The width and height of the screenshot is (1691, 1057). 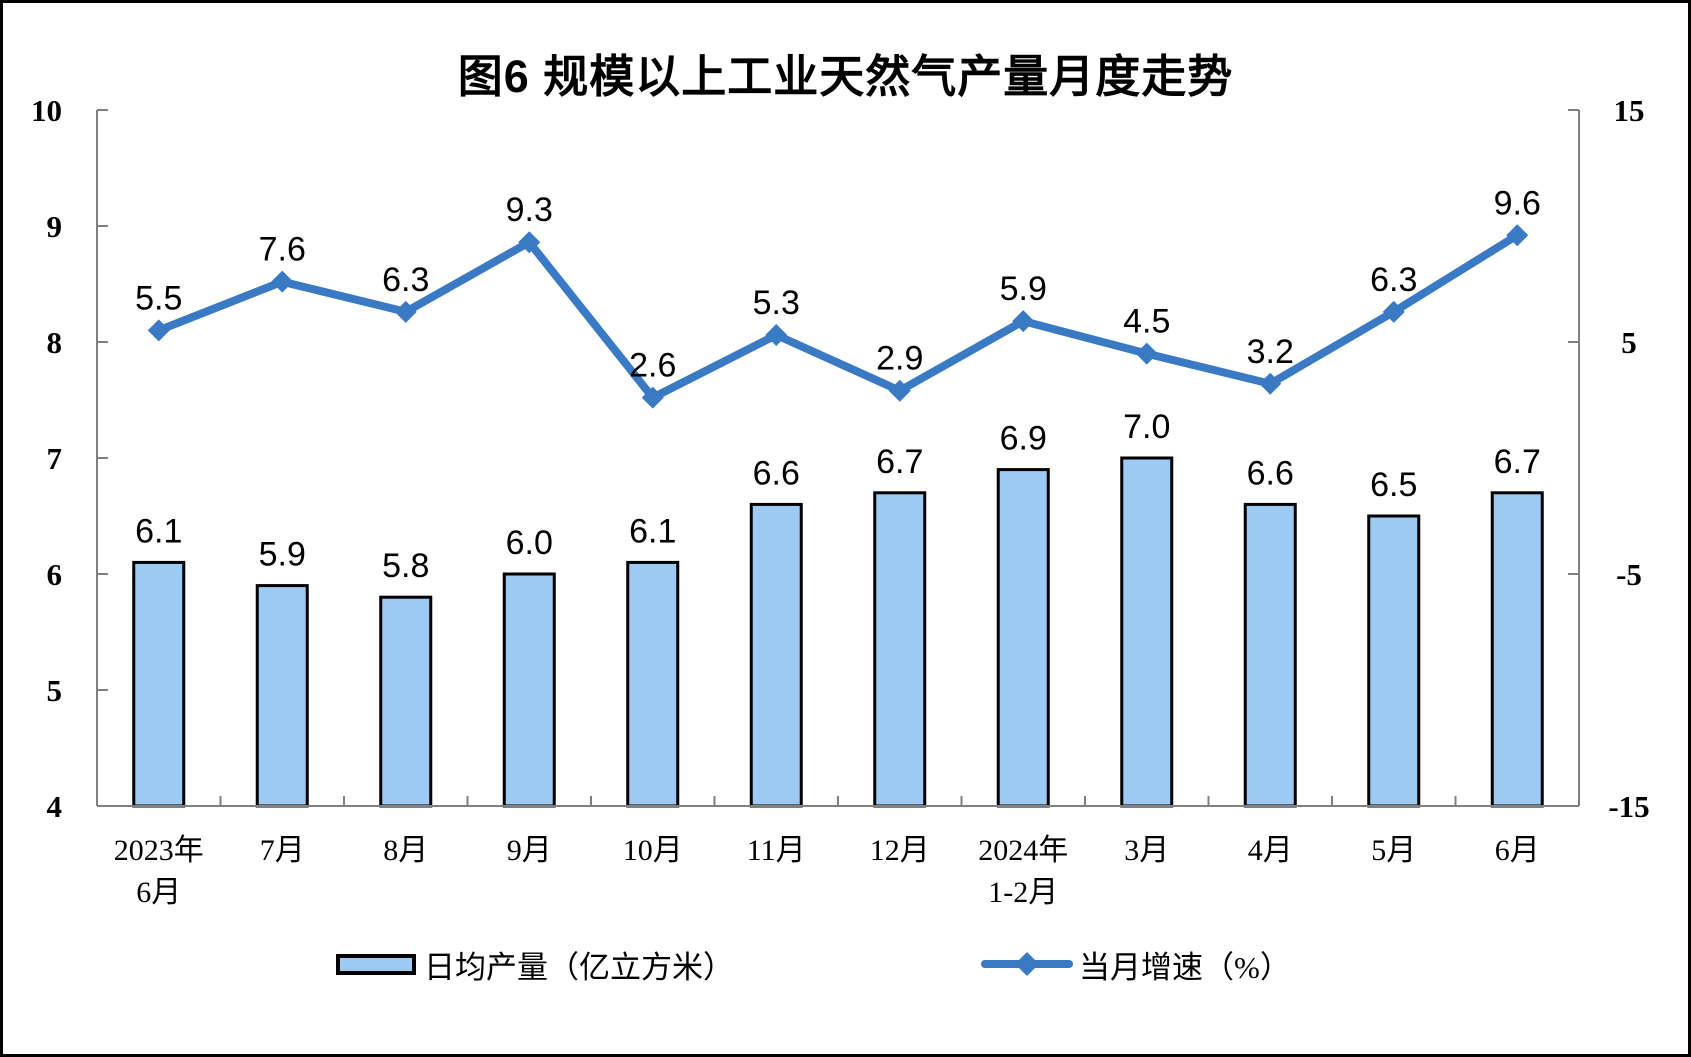 I want to click on y-axis-label-left: 5, so click(x=55, y=690).